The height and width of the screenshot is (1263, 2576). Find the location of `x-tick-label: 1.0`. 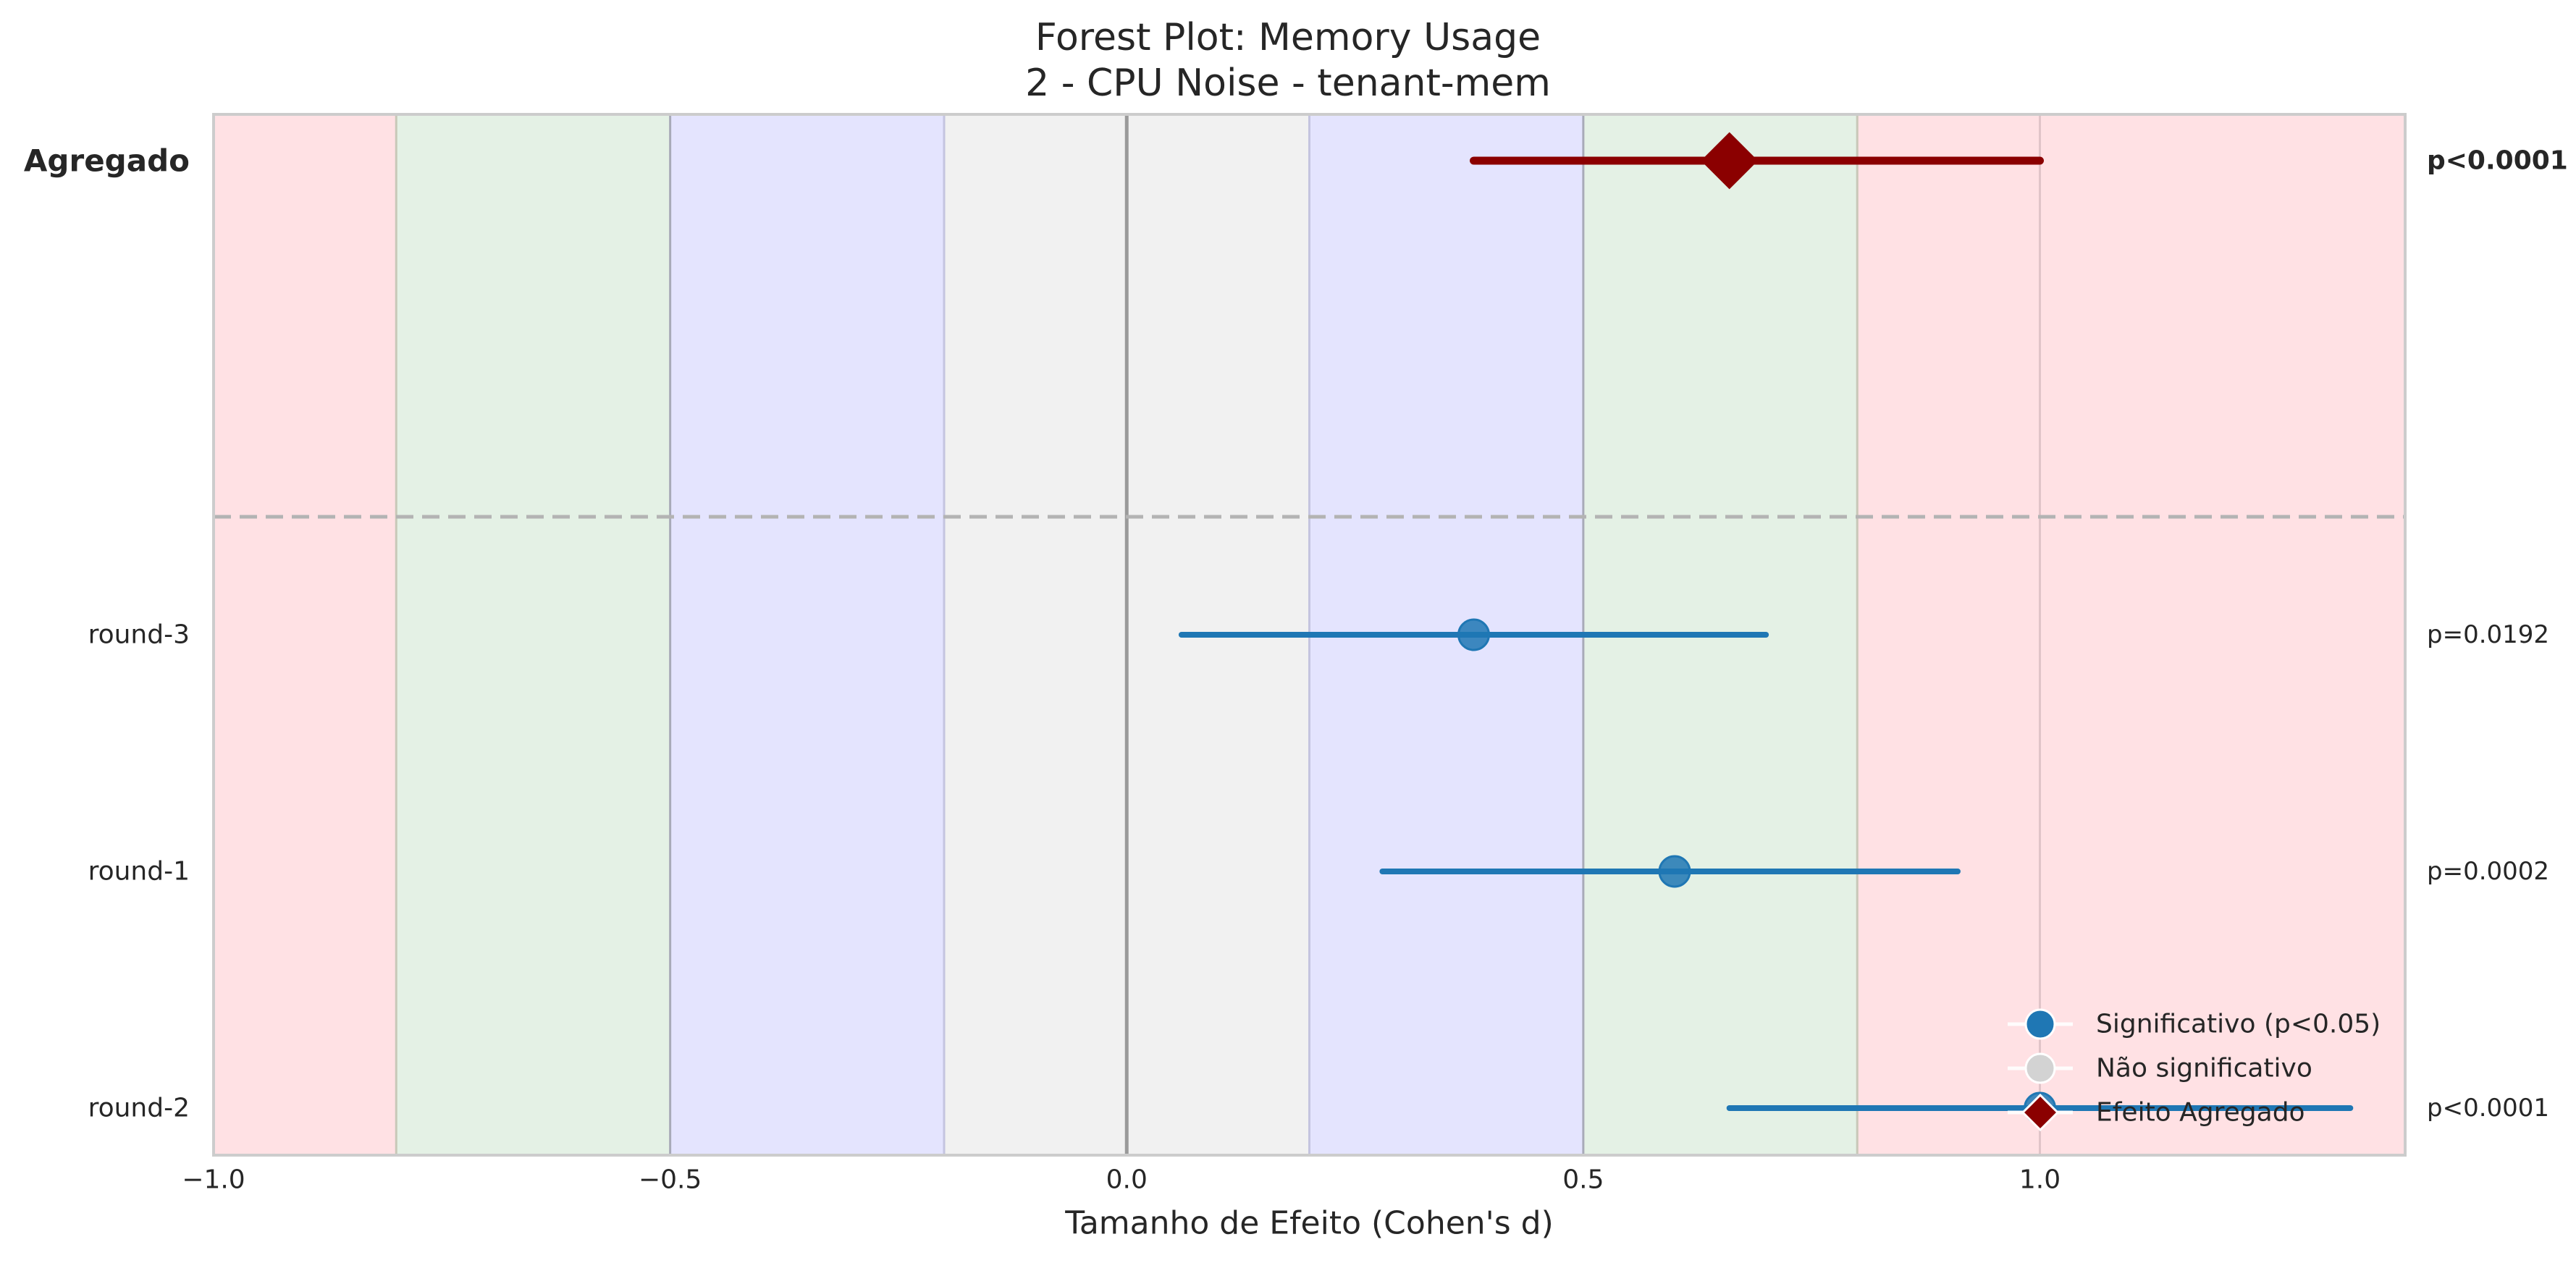

x-tick-label: 1.0 is located at coordinates (2040, 1180).